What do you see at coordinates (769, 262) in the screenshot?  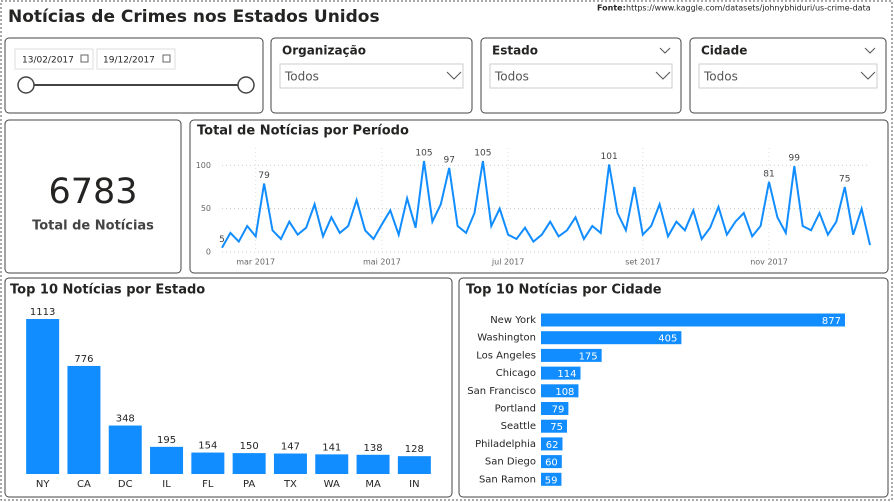 I see `x-tick-label: nov 2017` at bounding box center [769, 262].